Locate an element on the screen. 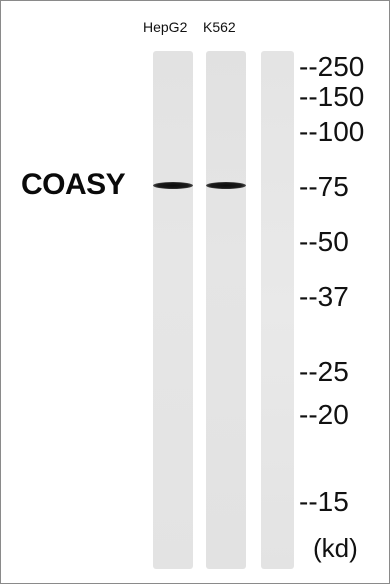 This screenshot has width=390, height=584. marker-20: --20 is located at coordinates (324, 414).